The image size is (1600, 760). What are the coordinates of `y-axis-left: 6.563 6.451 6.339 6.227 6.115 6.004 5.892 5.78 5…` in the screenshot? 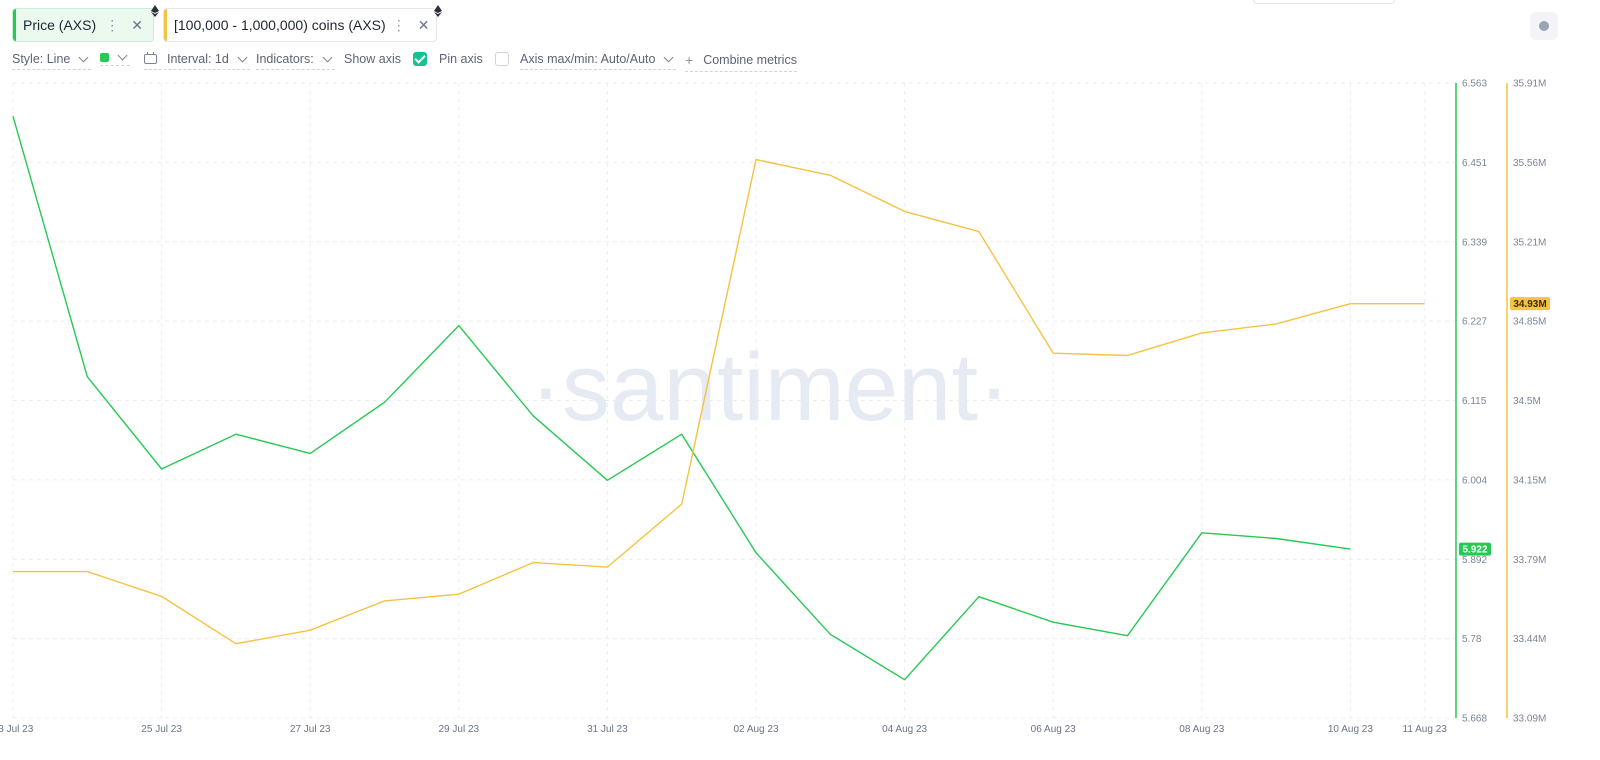 It's located at (1471, 402).